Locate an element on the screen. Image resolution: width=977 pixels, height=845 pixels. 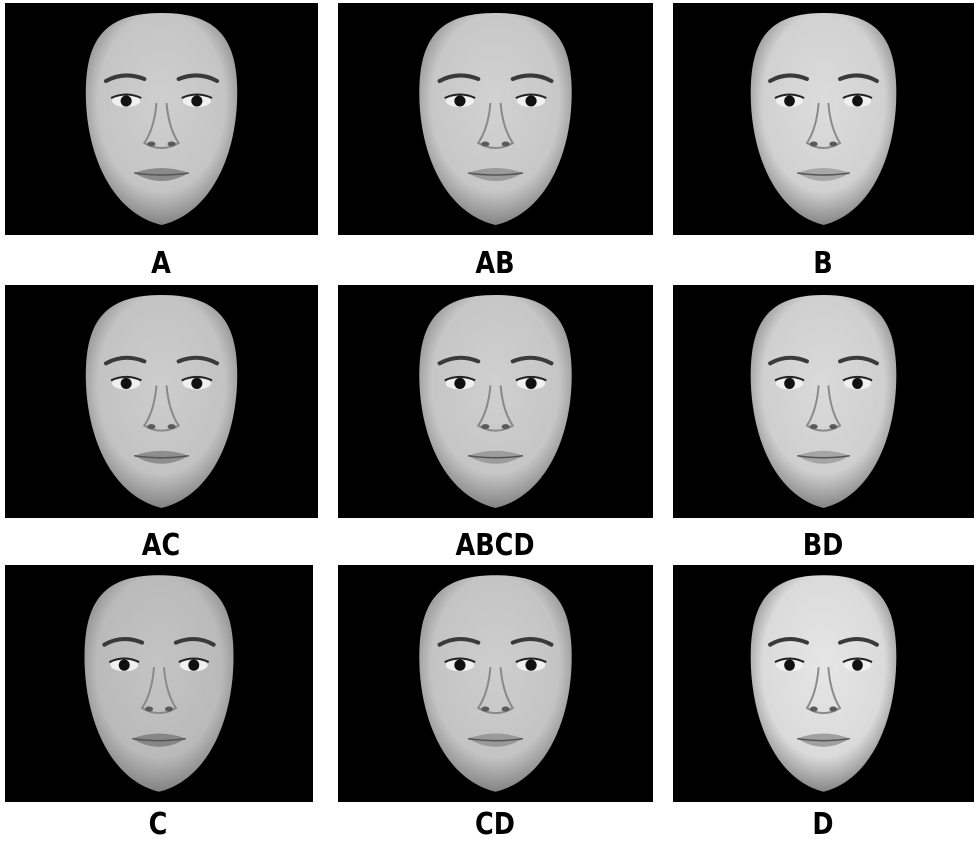
panel-label-bd: BD is located at coordinates (823, 545).